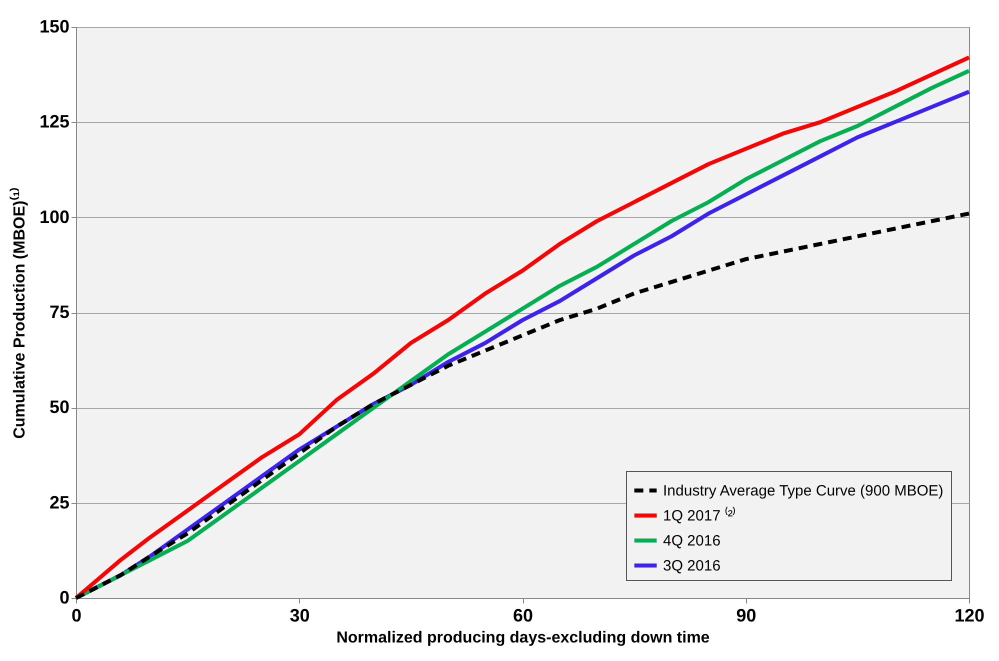  I want to click on x-tick-label: 30, so click(300, 616).